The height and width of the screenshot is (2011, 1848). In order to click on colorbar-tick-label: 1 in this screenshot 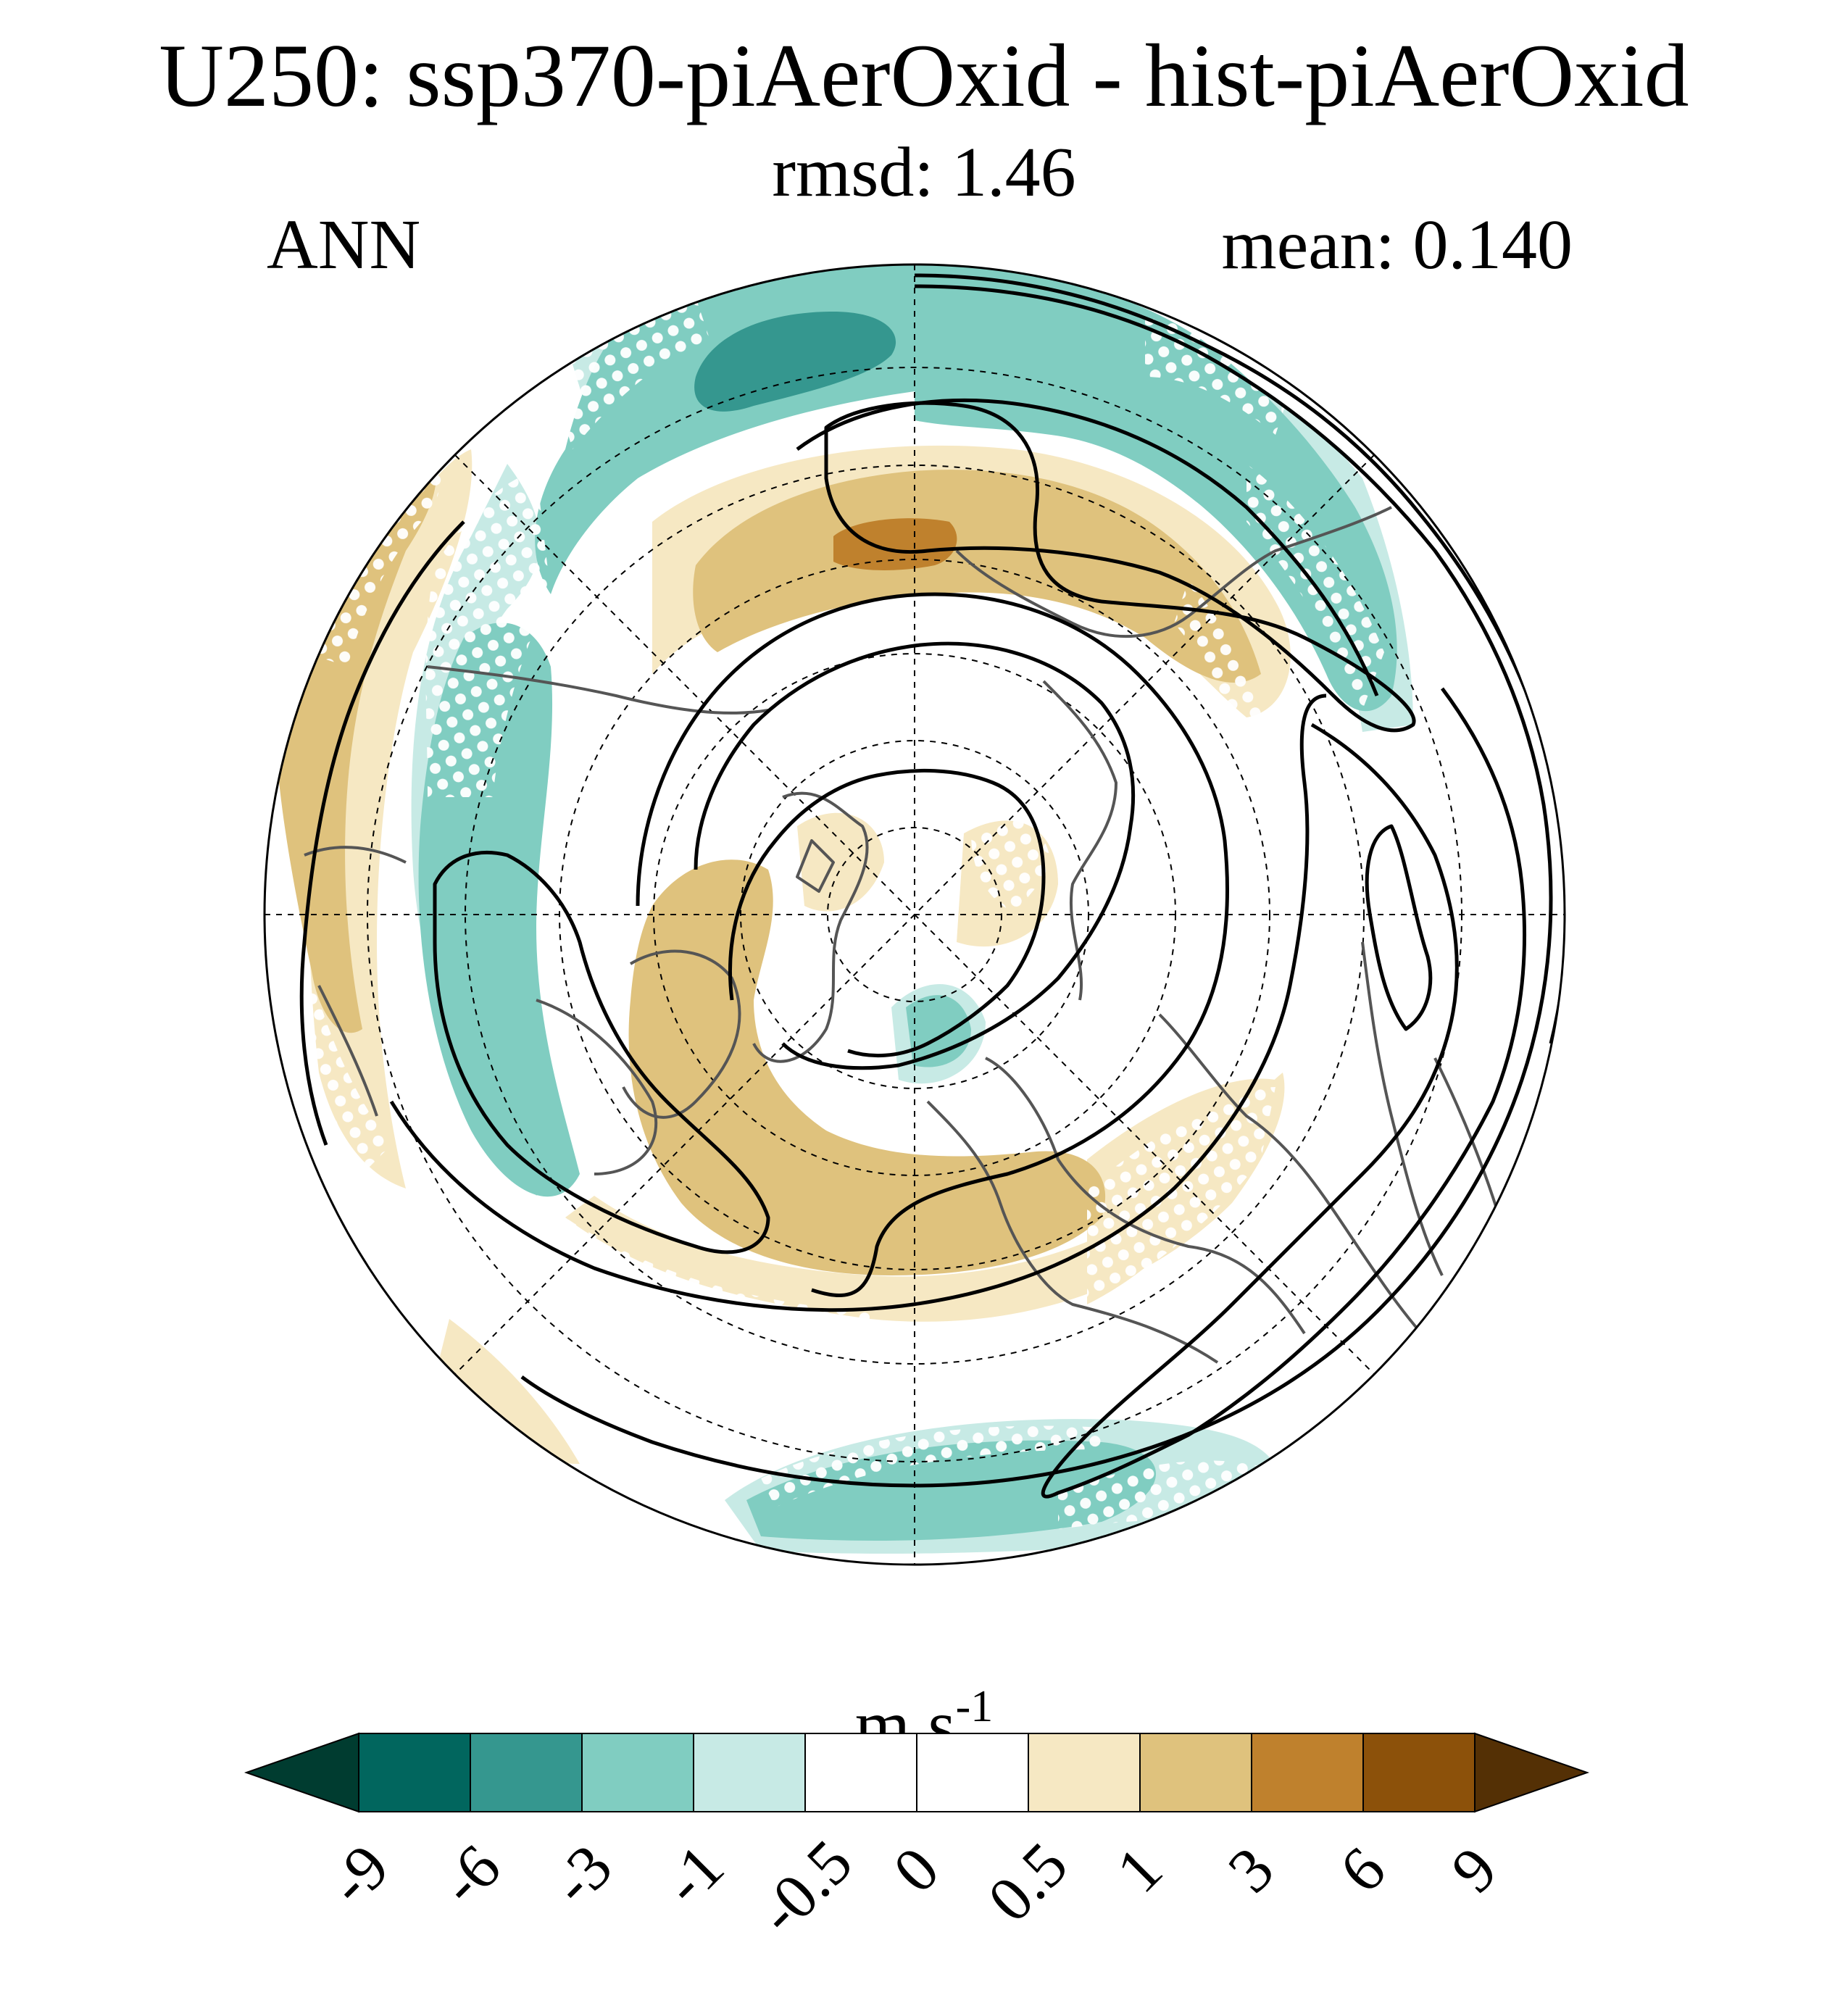, I will do `click(1139, 1870)`.